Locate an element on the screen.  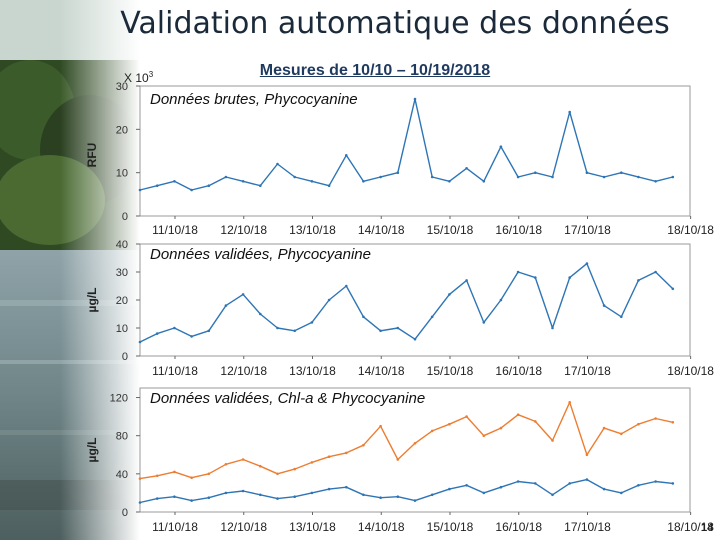
page-number: 14 is located at coordinates (707, 528).